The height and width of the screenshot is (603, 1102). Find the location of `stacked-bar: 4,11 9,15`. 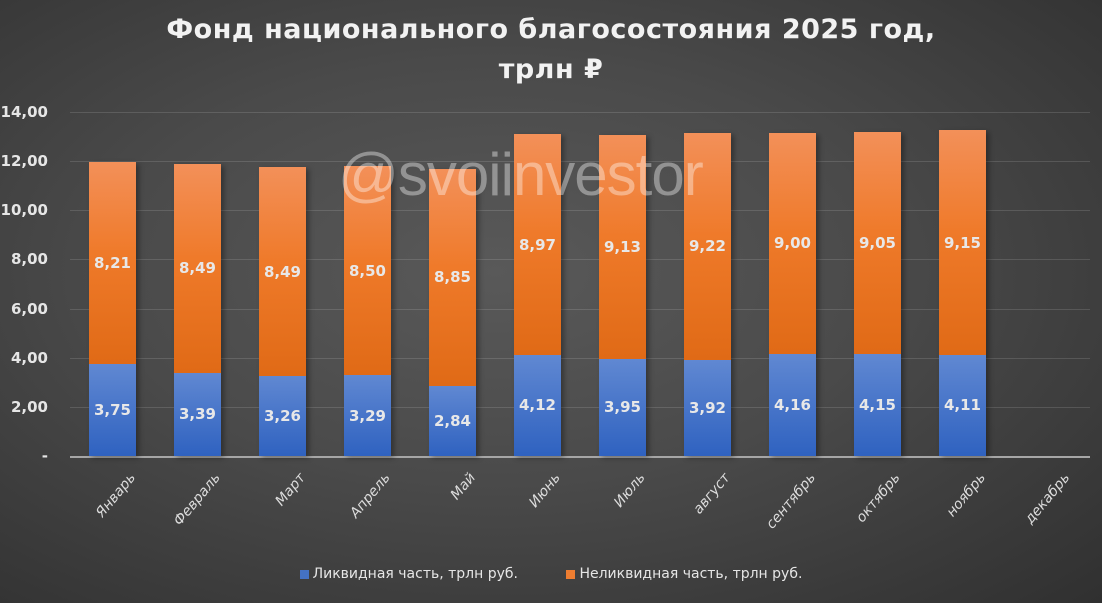

stacked-bar: 4,11 9,15 is located at coordinates (962, 293).